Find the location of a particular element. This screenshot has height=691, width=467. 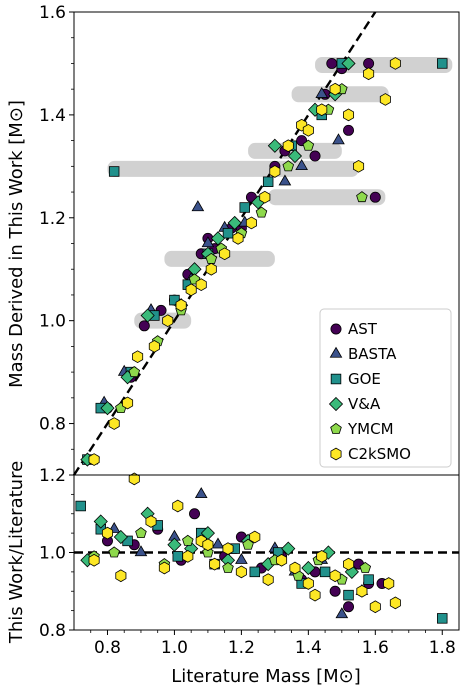

legend-label-basta: BASTA is located at coordinates (372, 354).